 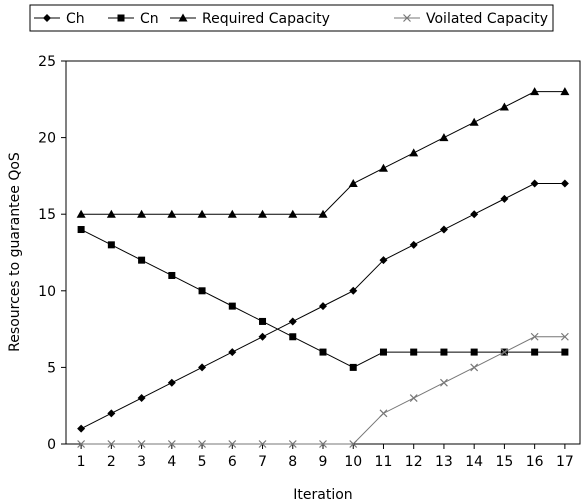 What do you see at coordinates (47, 215) in the screenshot?
I see `y-tick-label: 15` at bounding box center [47, 215].